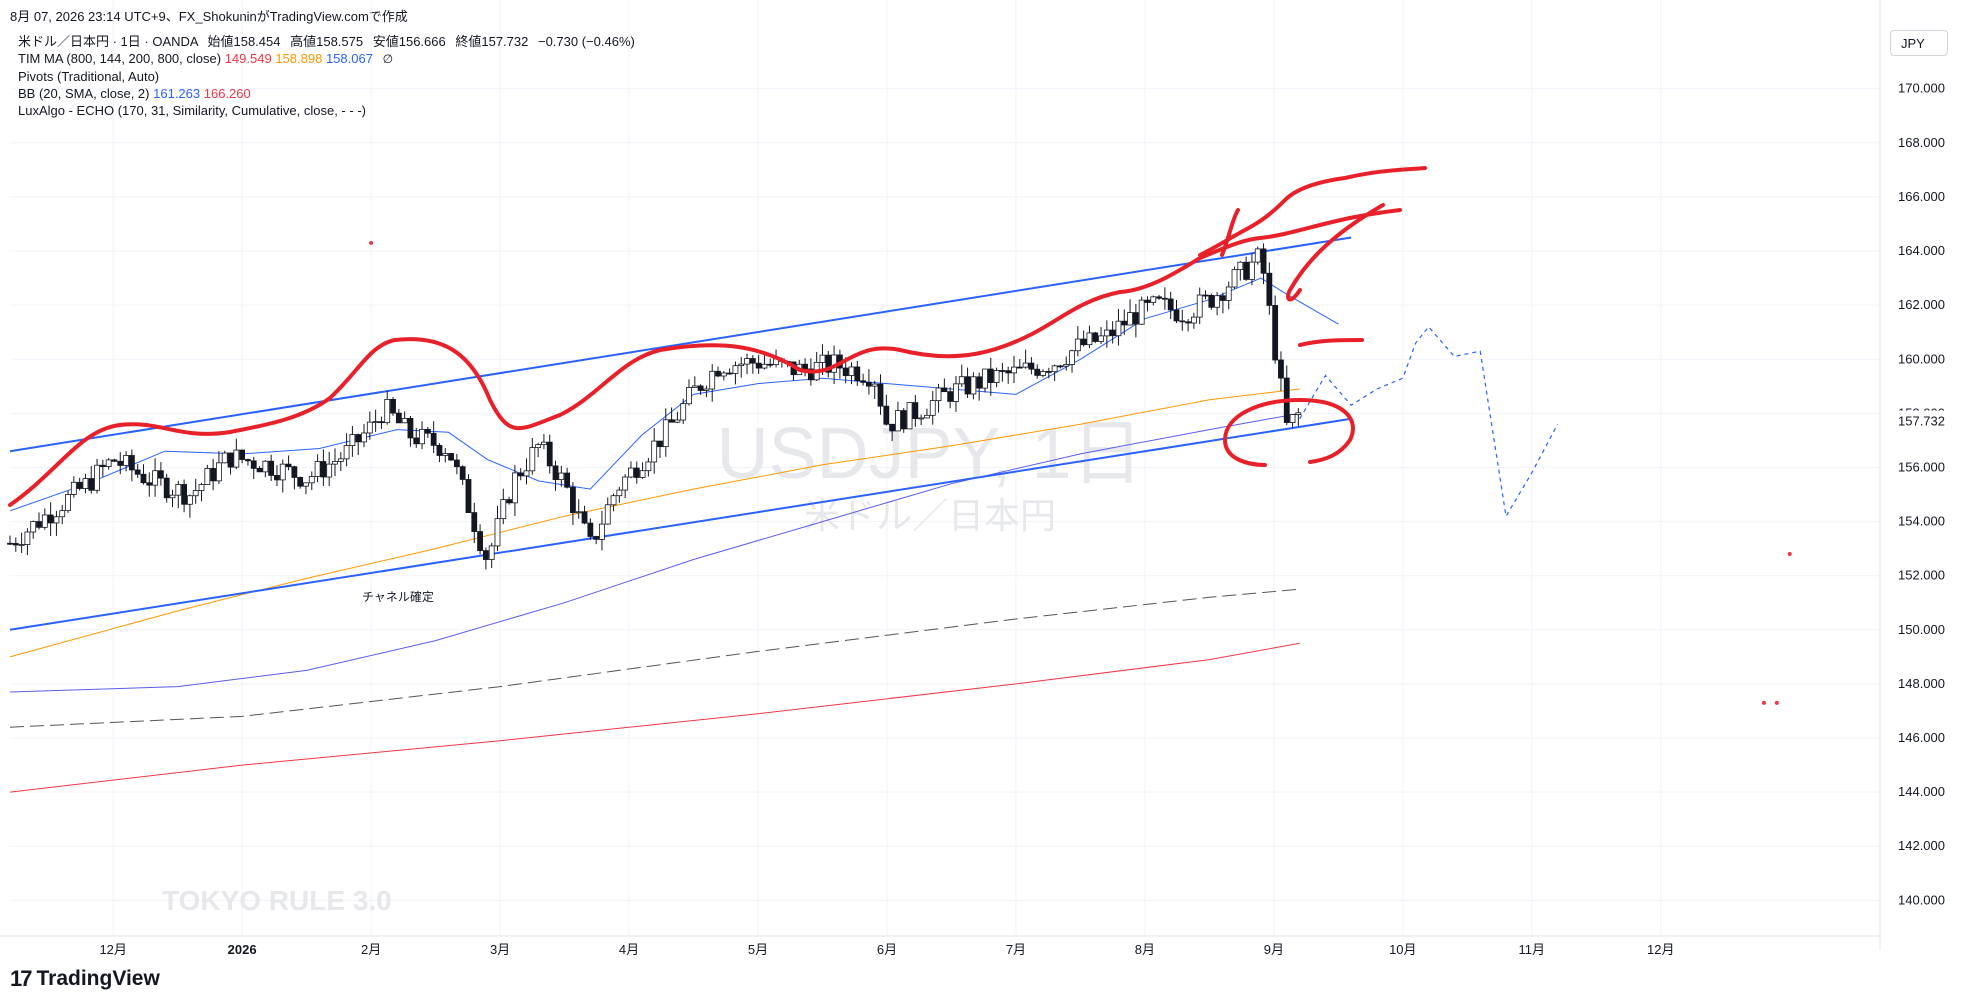 Image resolution: width=1963 pixels, height=1008 pixels. I want to click on price-tick-label: 152.000, so click(1921, 575).